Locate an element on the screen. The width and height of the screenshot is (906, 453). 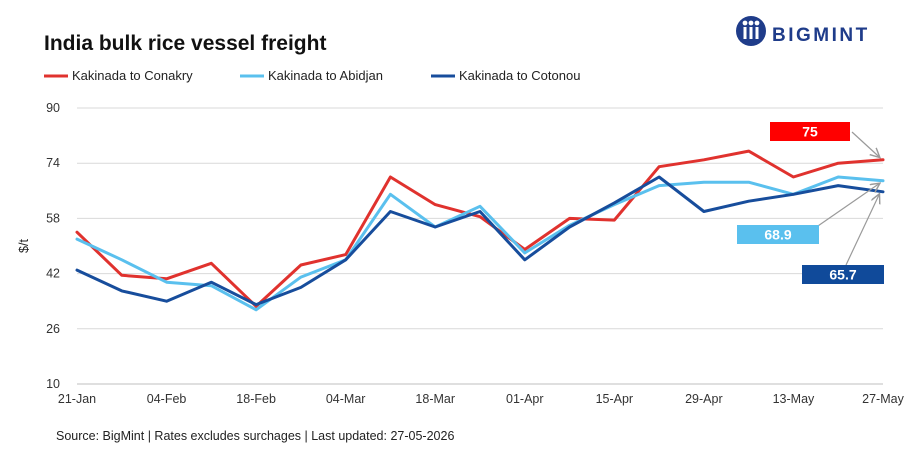
y-axis: 10 26 42 58 74 90 is located at coordinates (53, 246).